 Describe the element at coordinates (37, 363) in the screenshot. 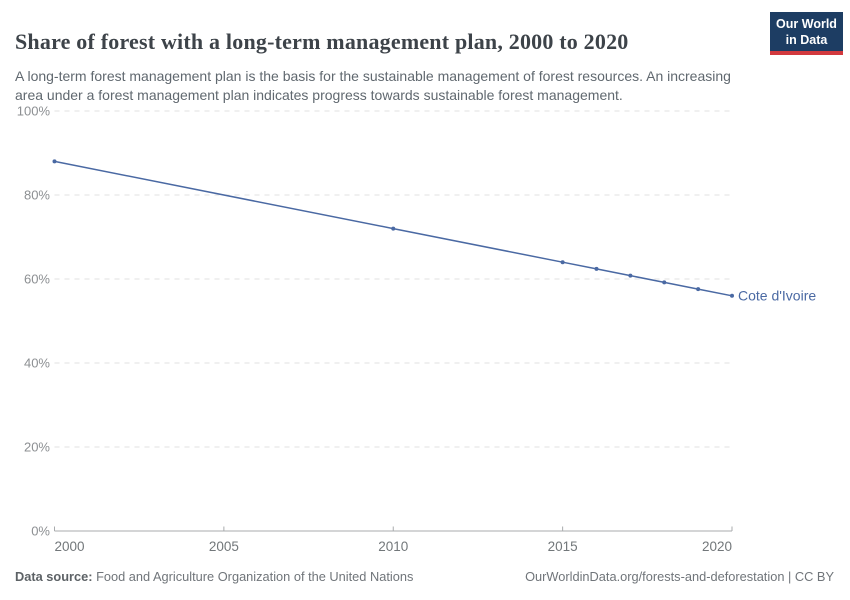

I see `y-axis-label-40%: 40%` at that location.